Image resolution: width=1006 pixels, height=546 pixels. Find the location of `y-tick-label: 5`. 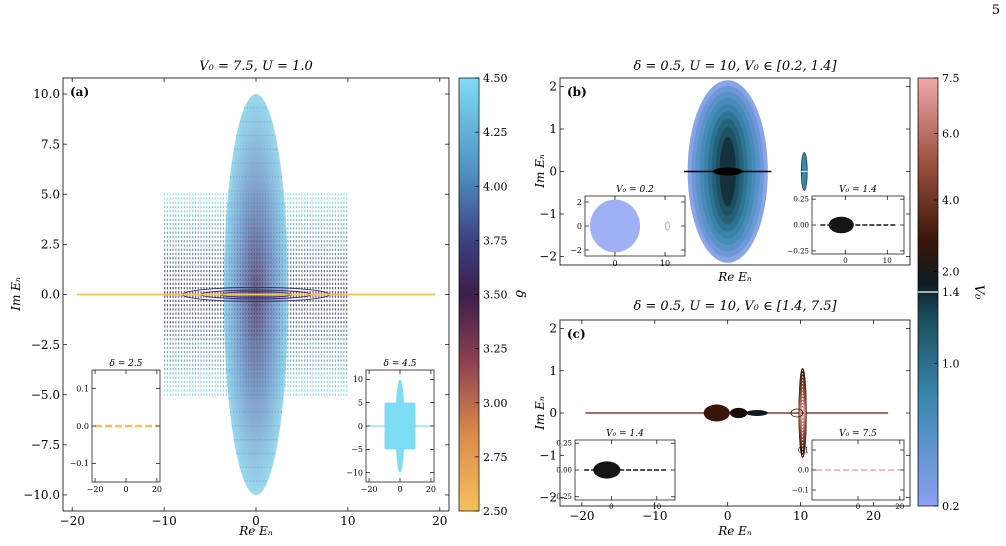

y-tick-label: 5 is located at coordinates (360, 402).